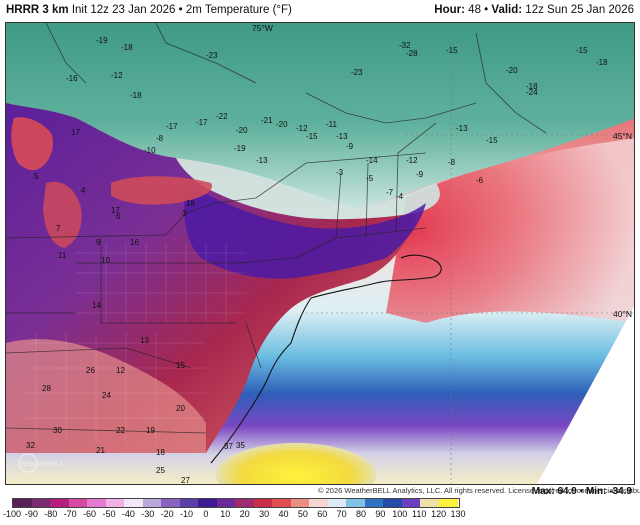 The image size is (640, 525). What do you see at coordinates (51, 514) in the screenshot?
I see `colorbar-tick: -80` at bounding box center [51, 514].